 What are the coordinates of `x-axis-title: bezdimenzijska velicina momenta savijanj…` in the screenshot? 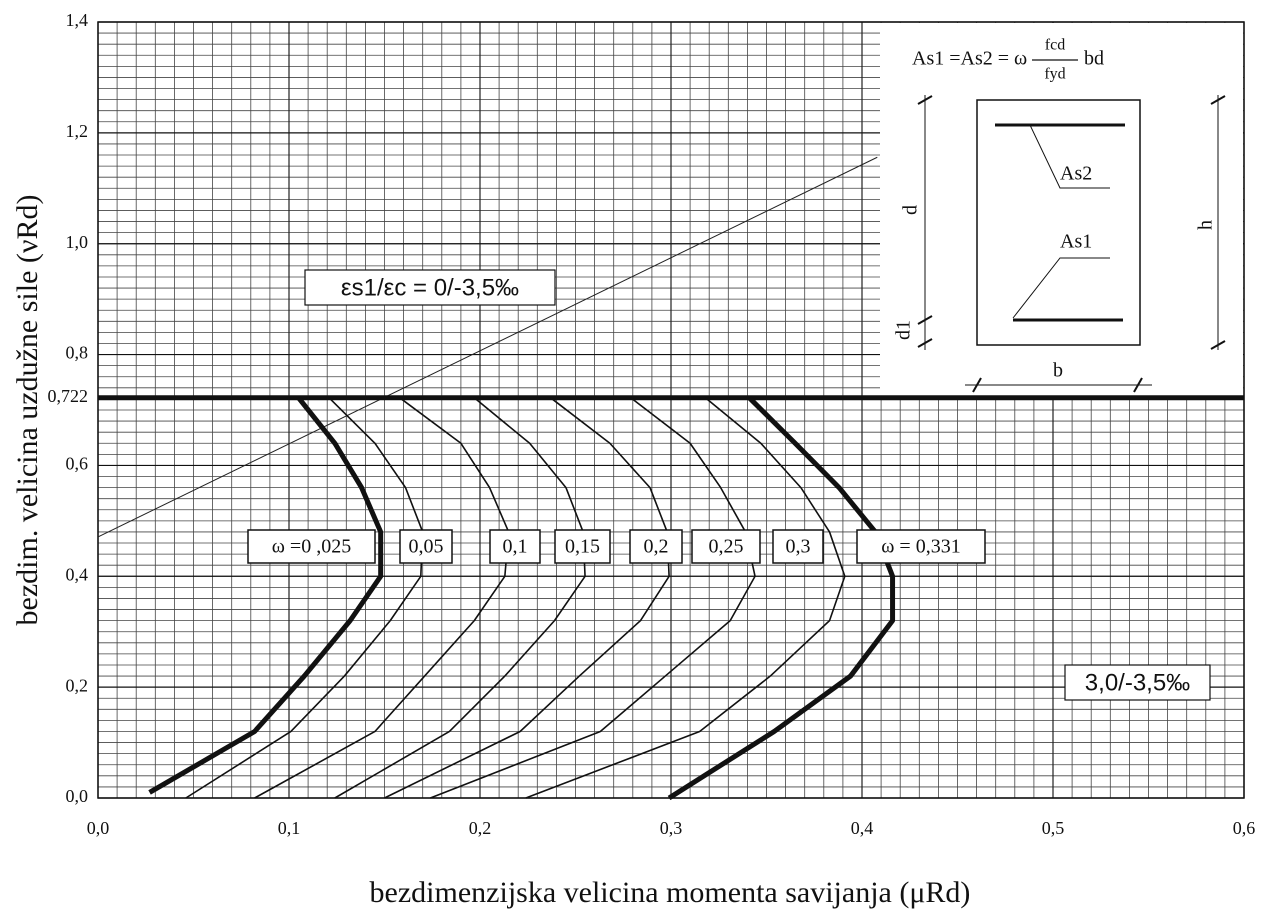 It's located at (670, 892).